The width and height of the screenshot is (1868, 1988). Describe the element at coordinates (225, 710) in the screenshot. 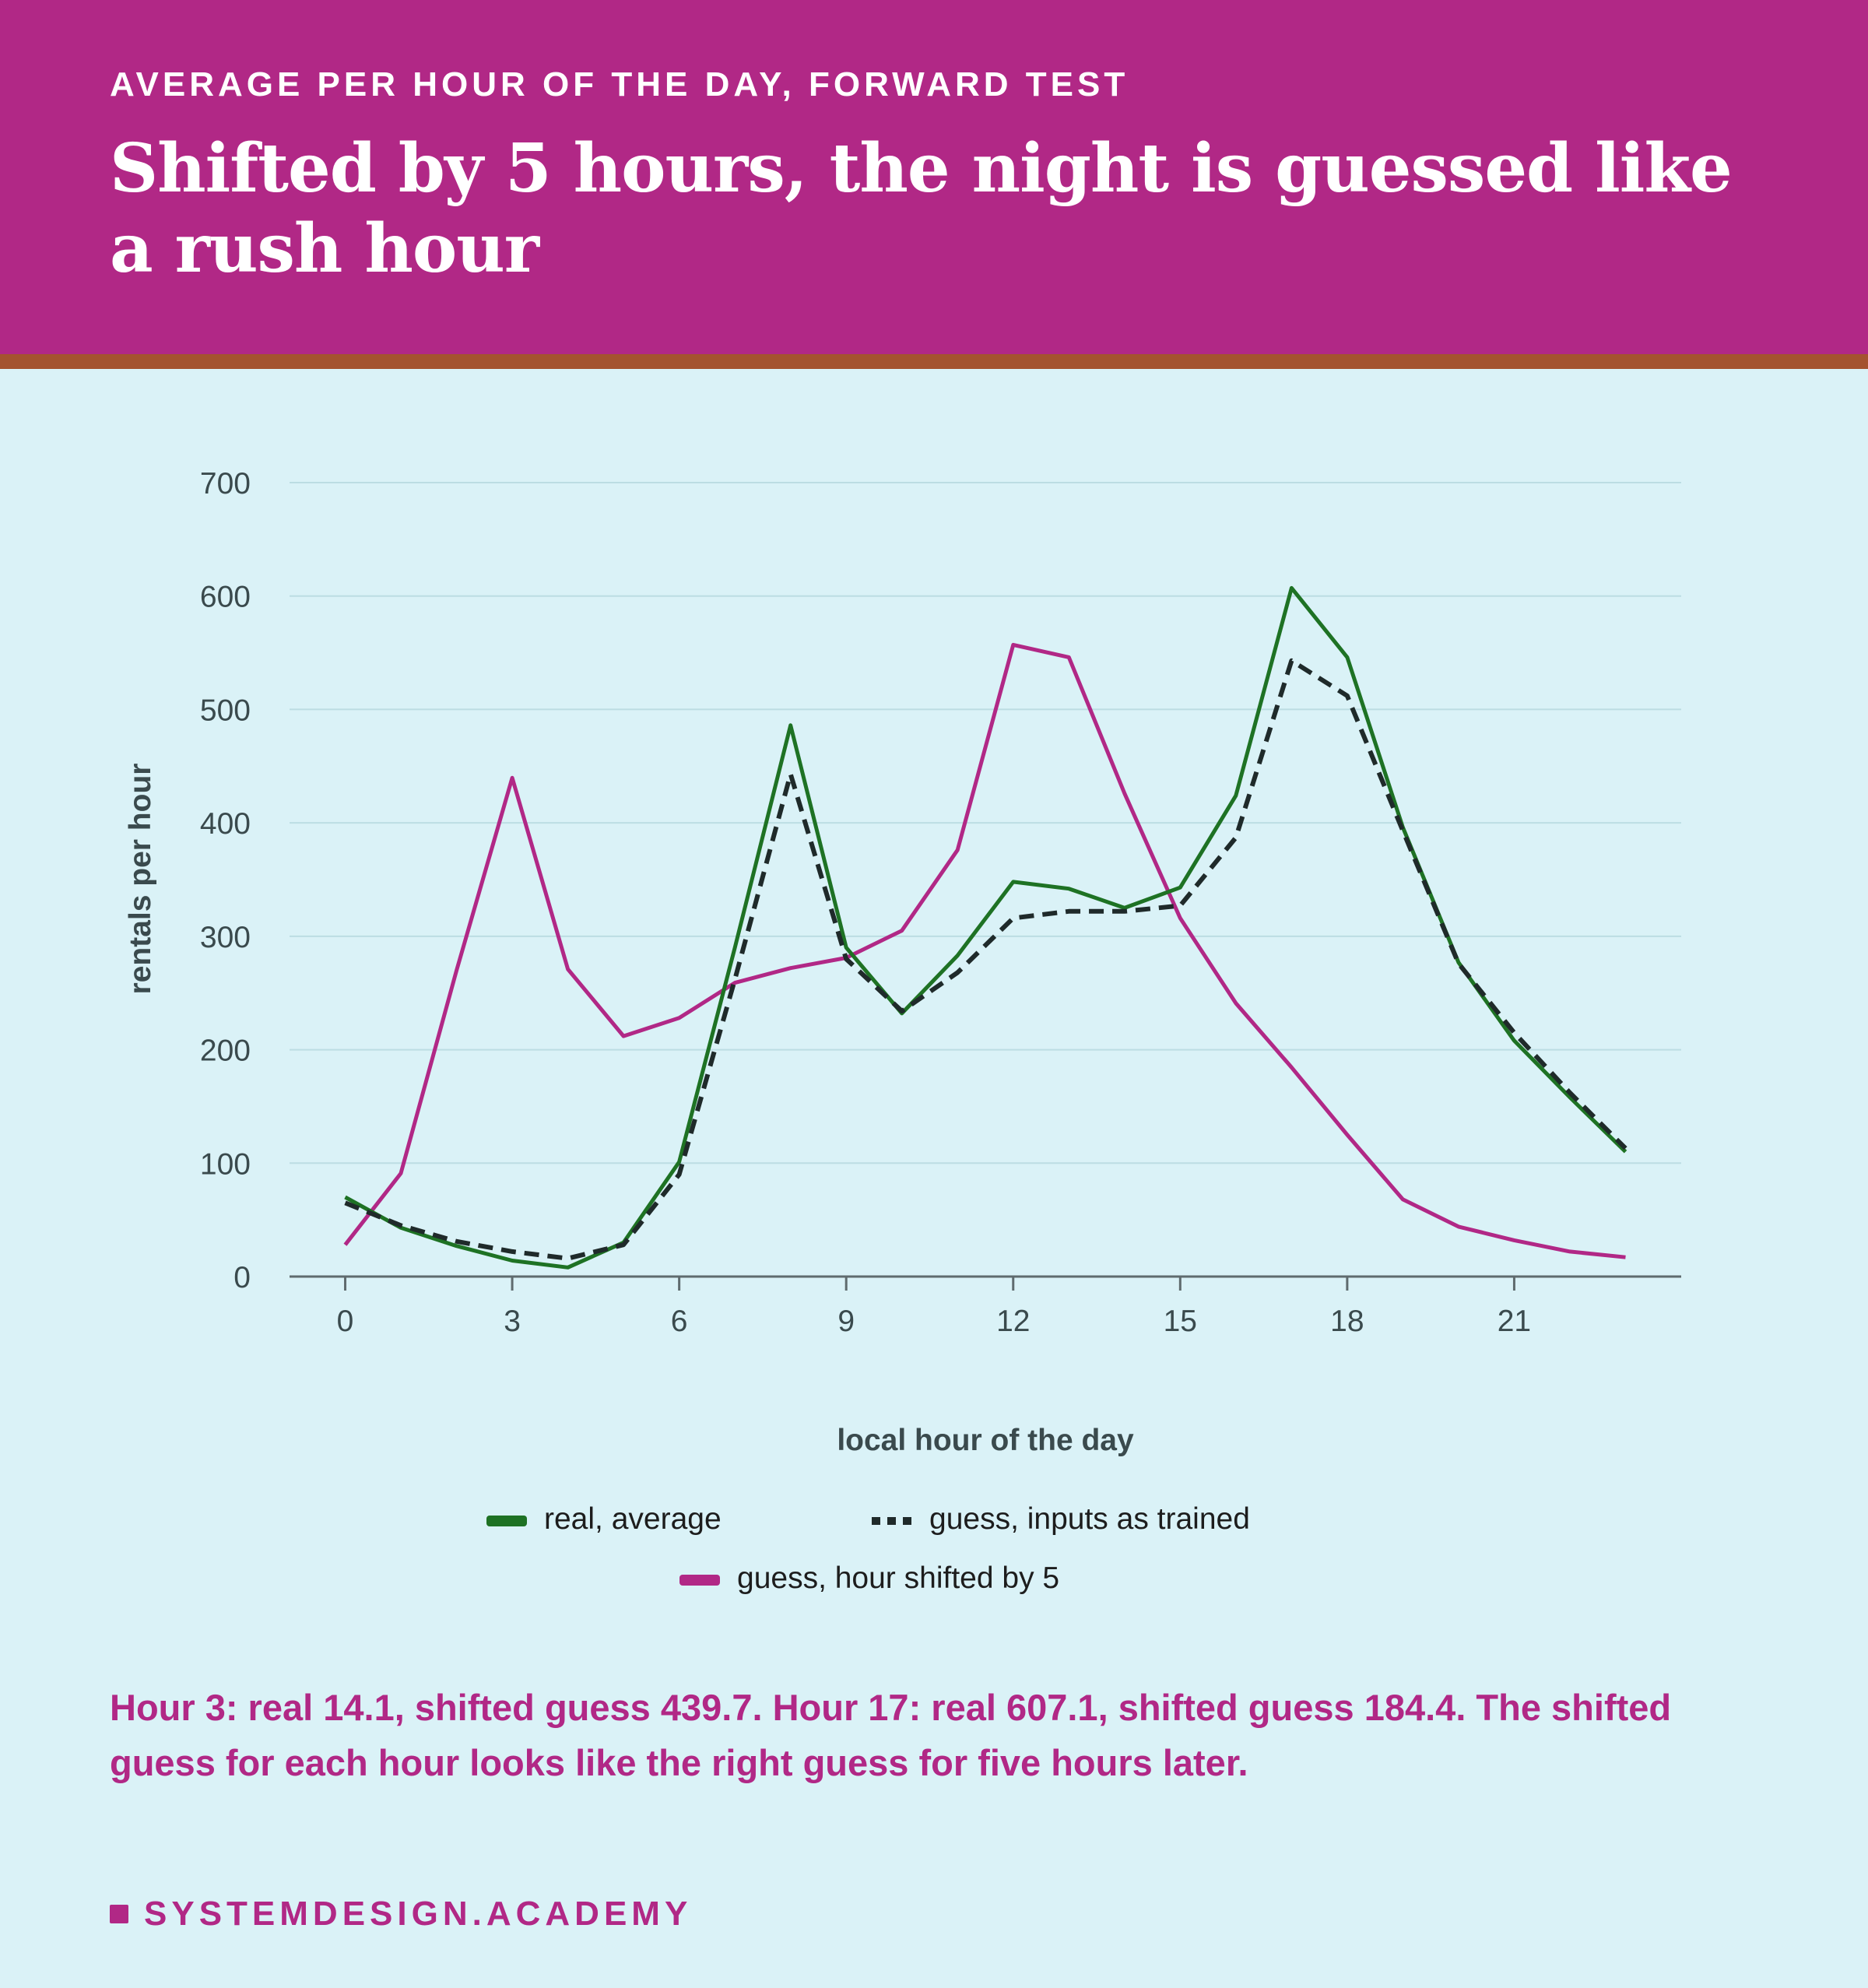

I see `y-tick-label-500: 500` at that location.